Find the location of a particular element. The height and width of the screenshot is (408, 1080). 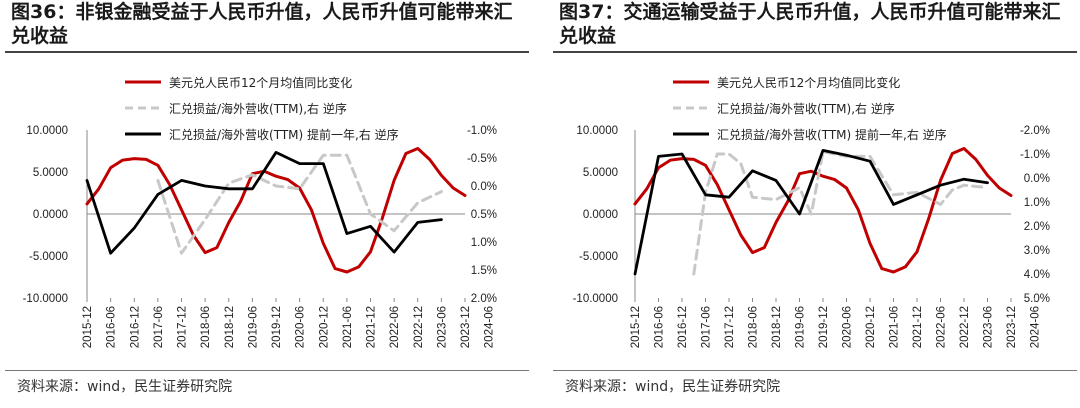

y-right-tick-label: 0.5% is located at coordinates (484, 215).